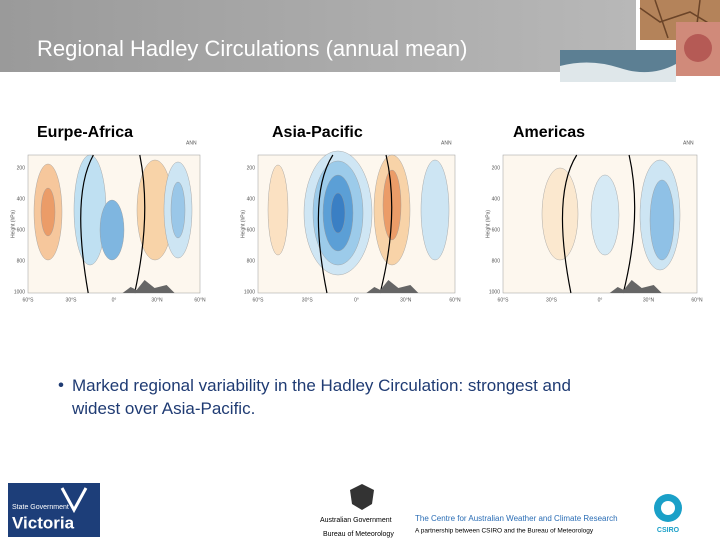 This screenshot has width=720, height=540. I want to click on panel-label: Americas, so click(549, 132).